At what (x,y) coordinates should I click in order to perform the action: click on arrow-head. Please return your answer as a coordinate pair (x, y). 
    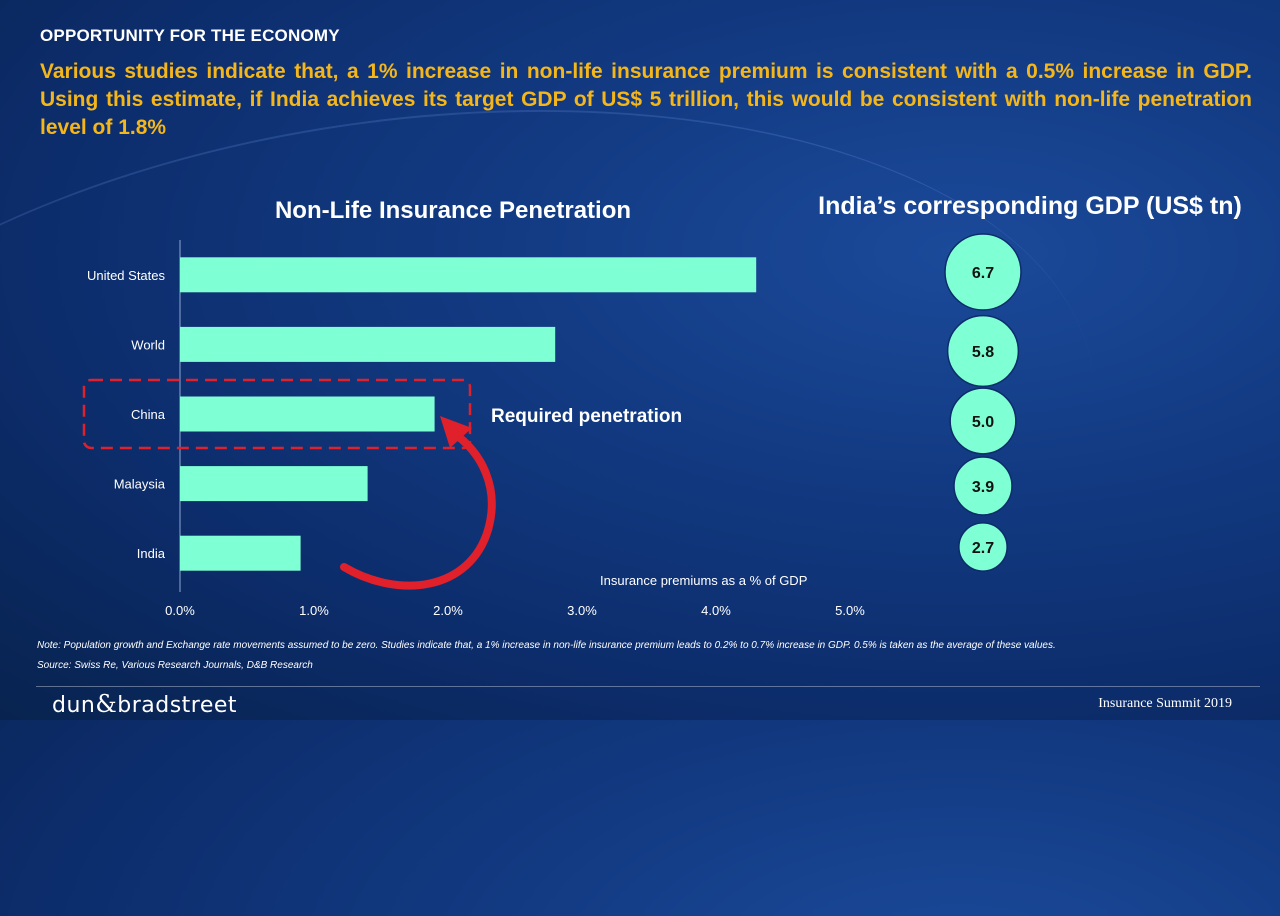
    Looking at the image, I should click on (456, 432).